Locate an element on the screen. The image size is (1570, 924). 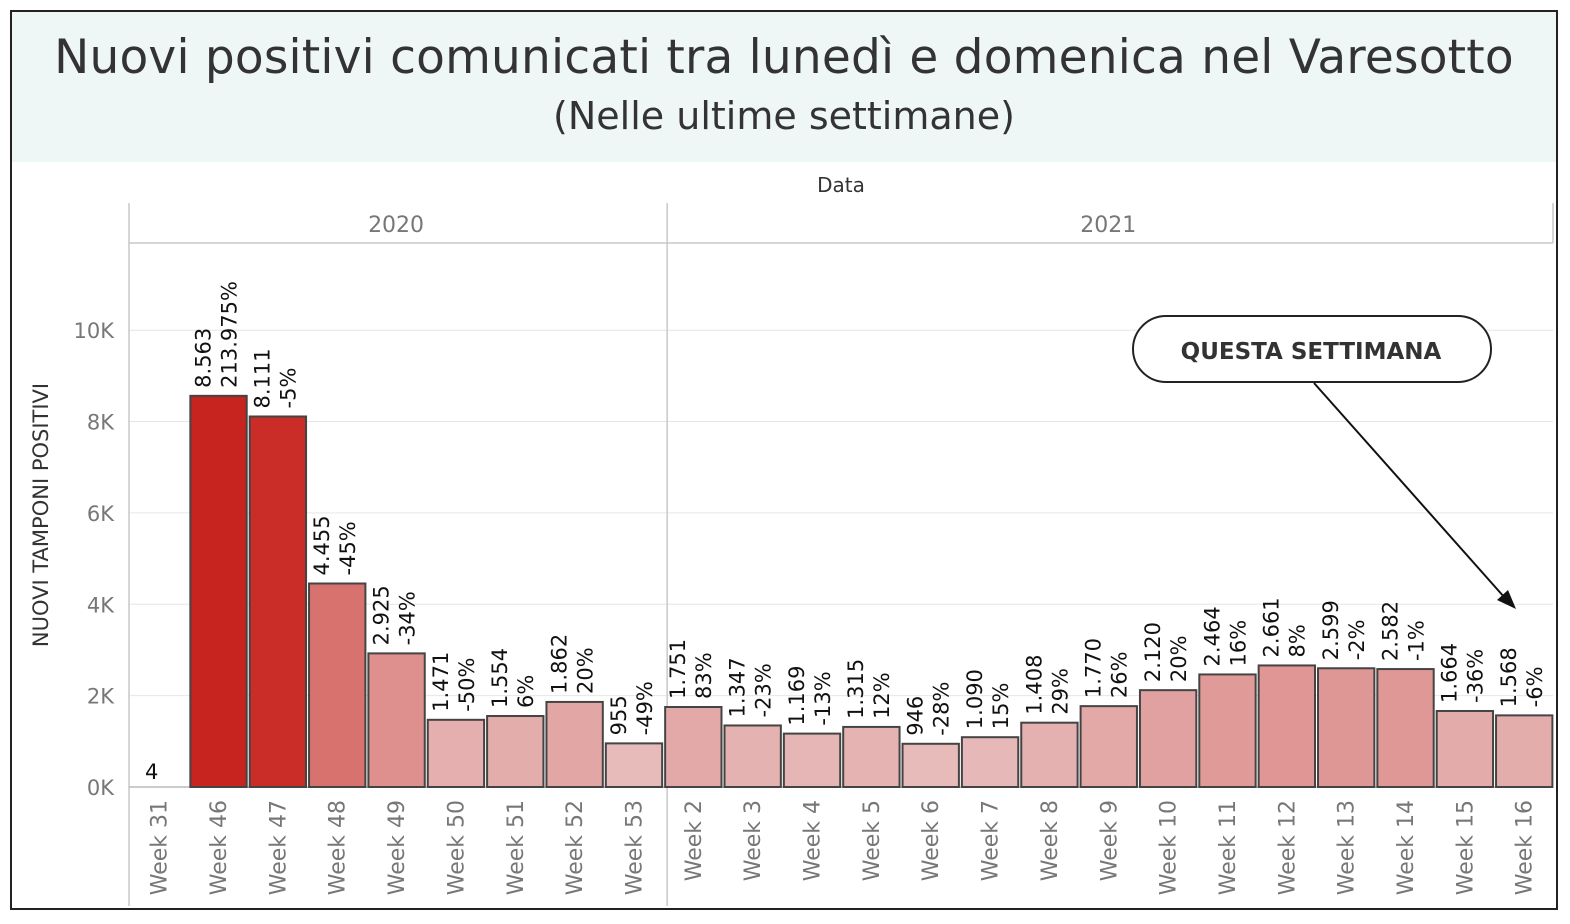
data-label-value: 1.862 is located at coordinates (559, 664).